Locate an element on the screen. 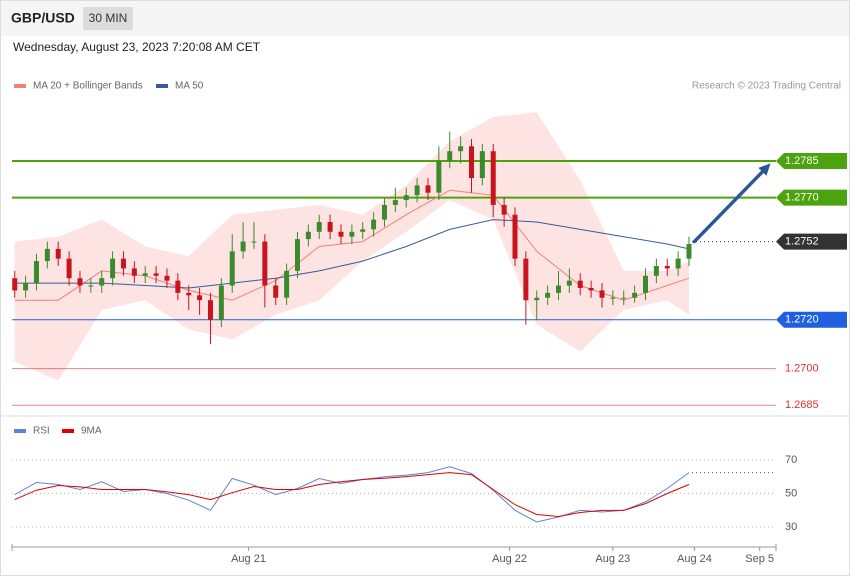 This screenshot has width=850, height=576. x-tick-label: Sep 5 is located at coordinates (759, 559).